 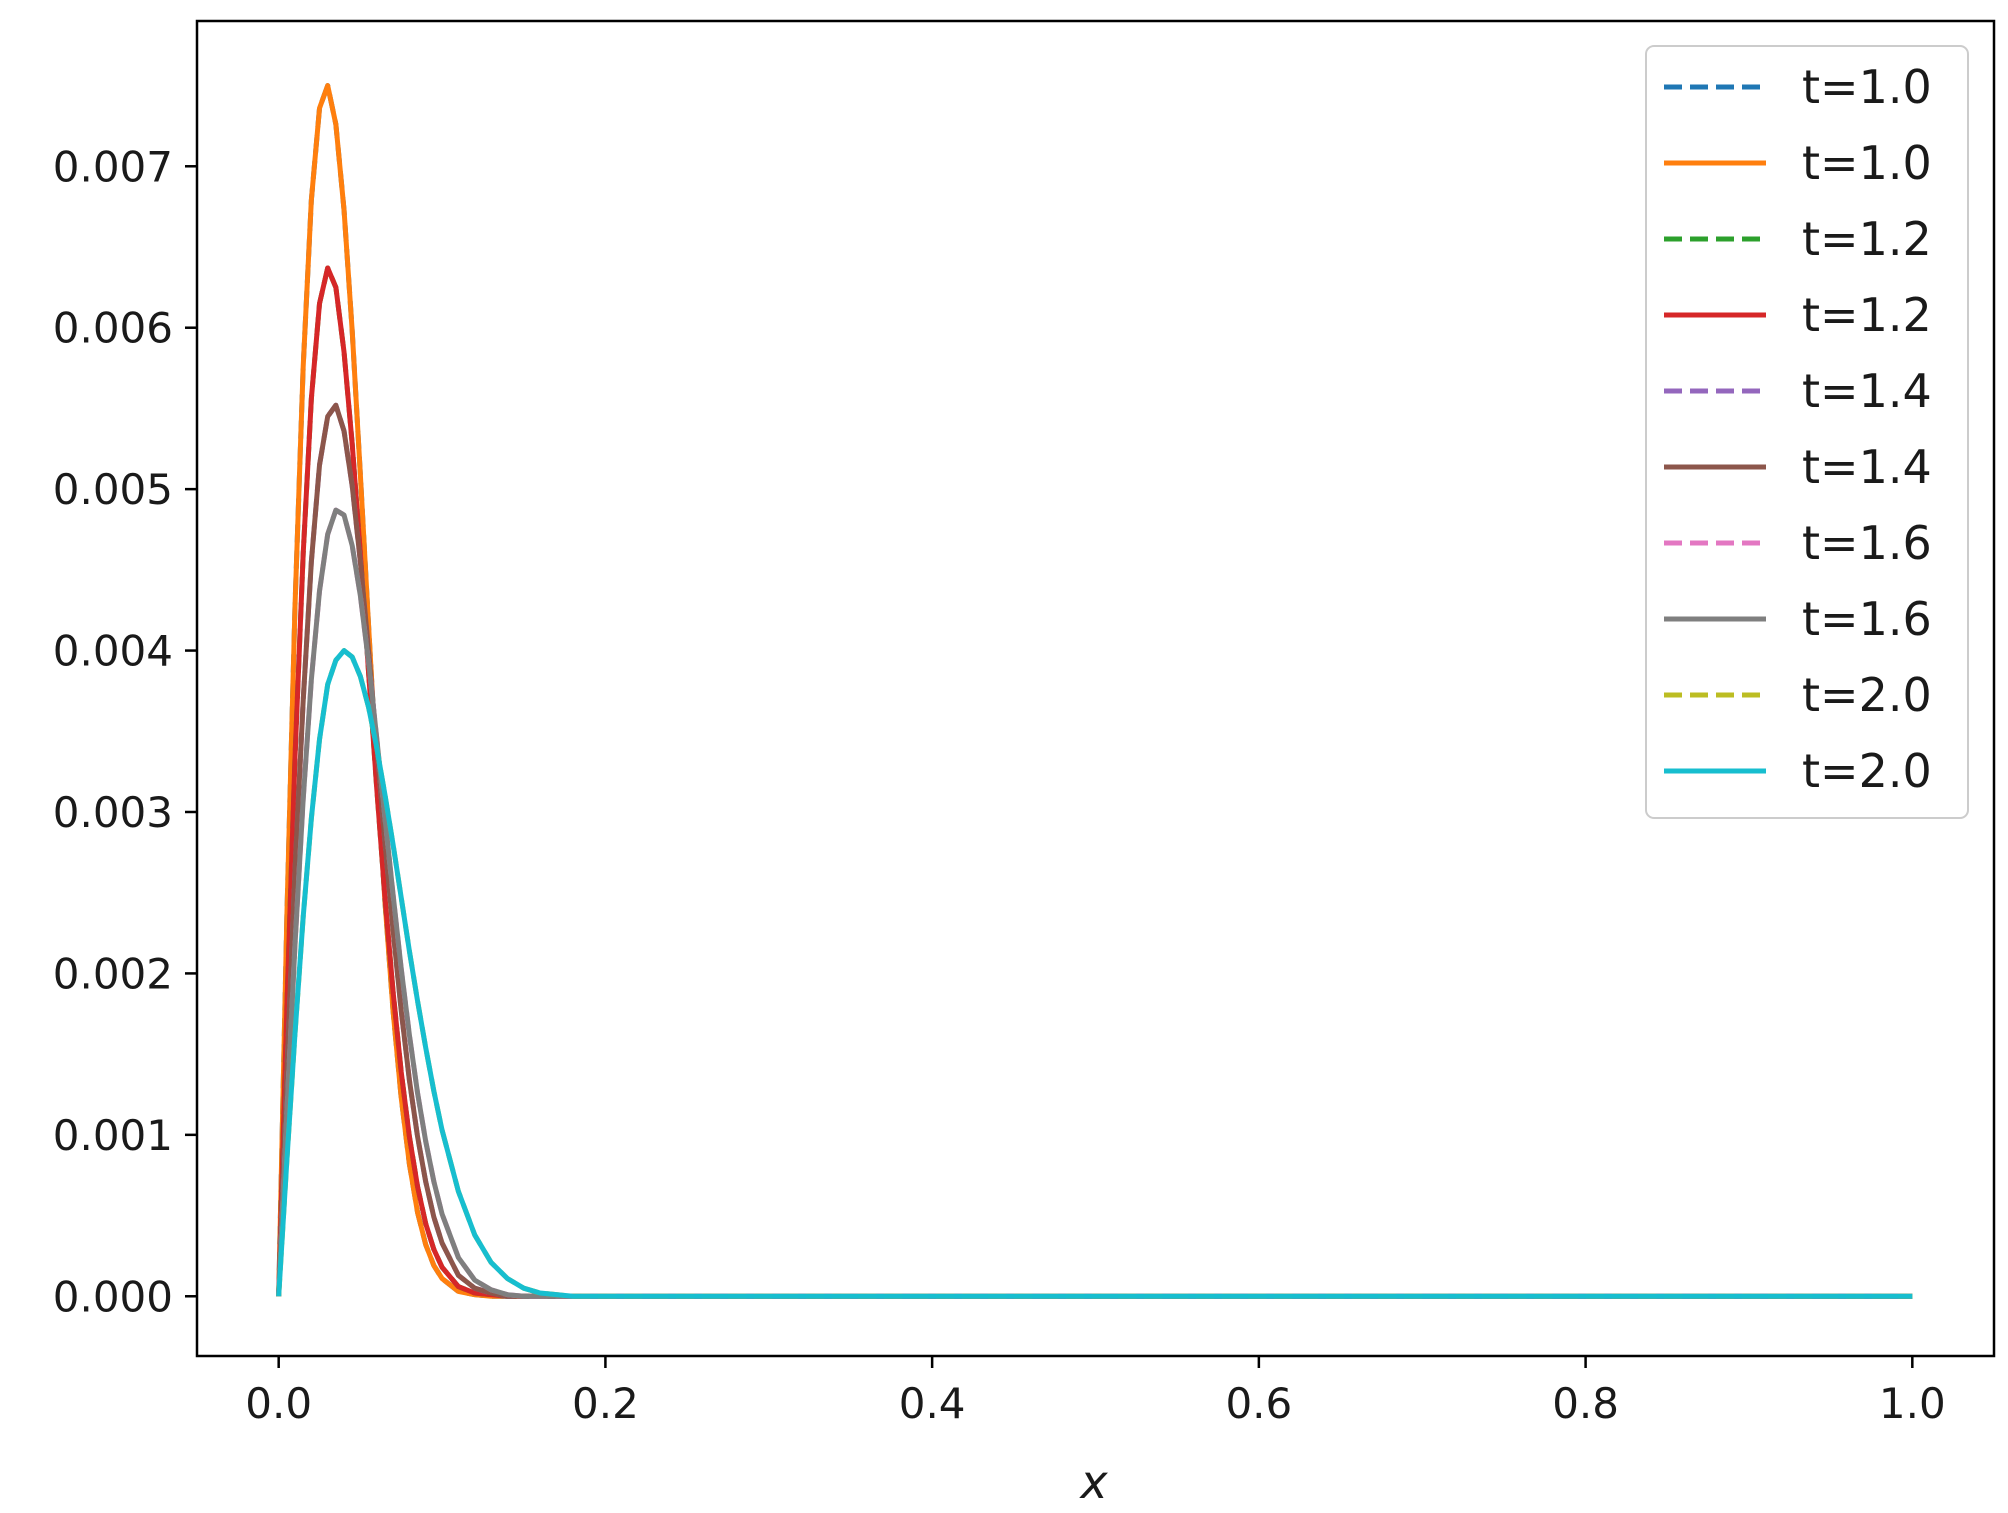 I want to click on x-tick-label: 1.0, so click(x=1912, y=1403).